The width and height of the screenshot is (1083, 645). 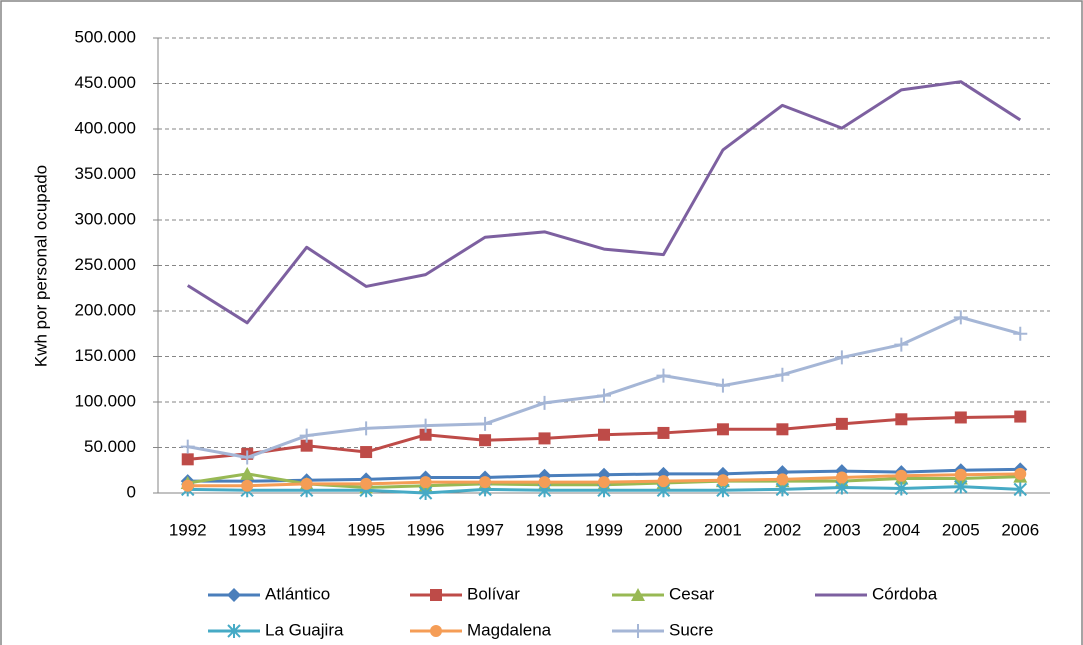 I want to click on y-tick-label: 100.000, so click(x=105, y=400).